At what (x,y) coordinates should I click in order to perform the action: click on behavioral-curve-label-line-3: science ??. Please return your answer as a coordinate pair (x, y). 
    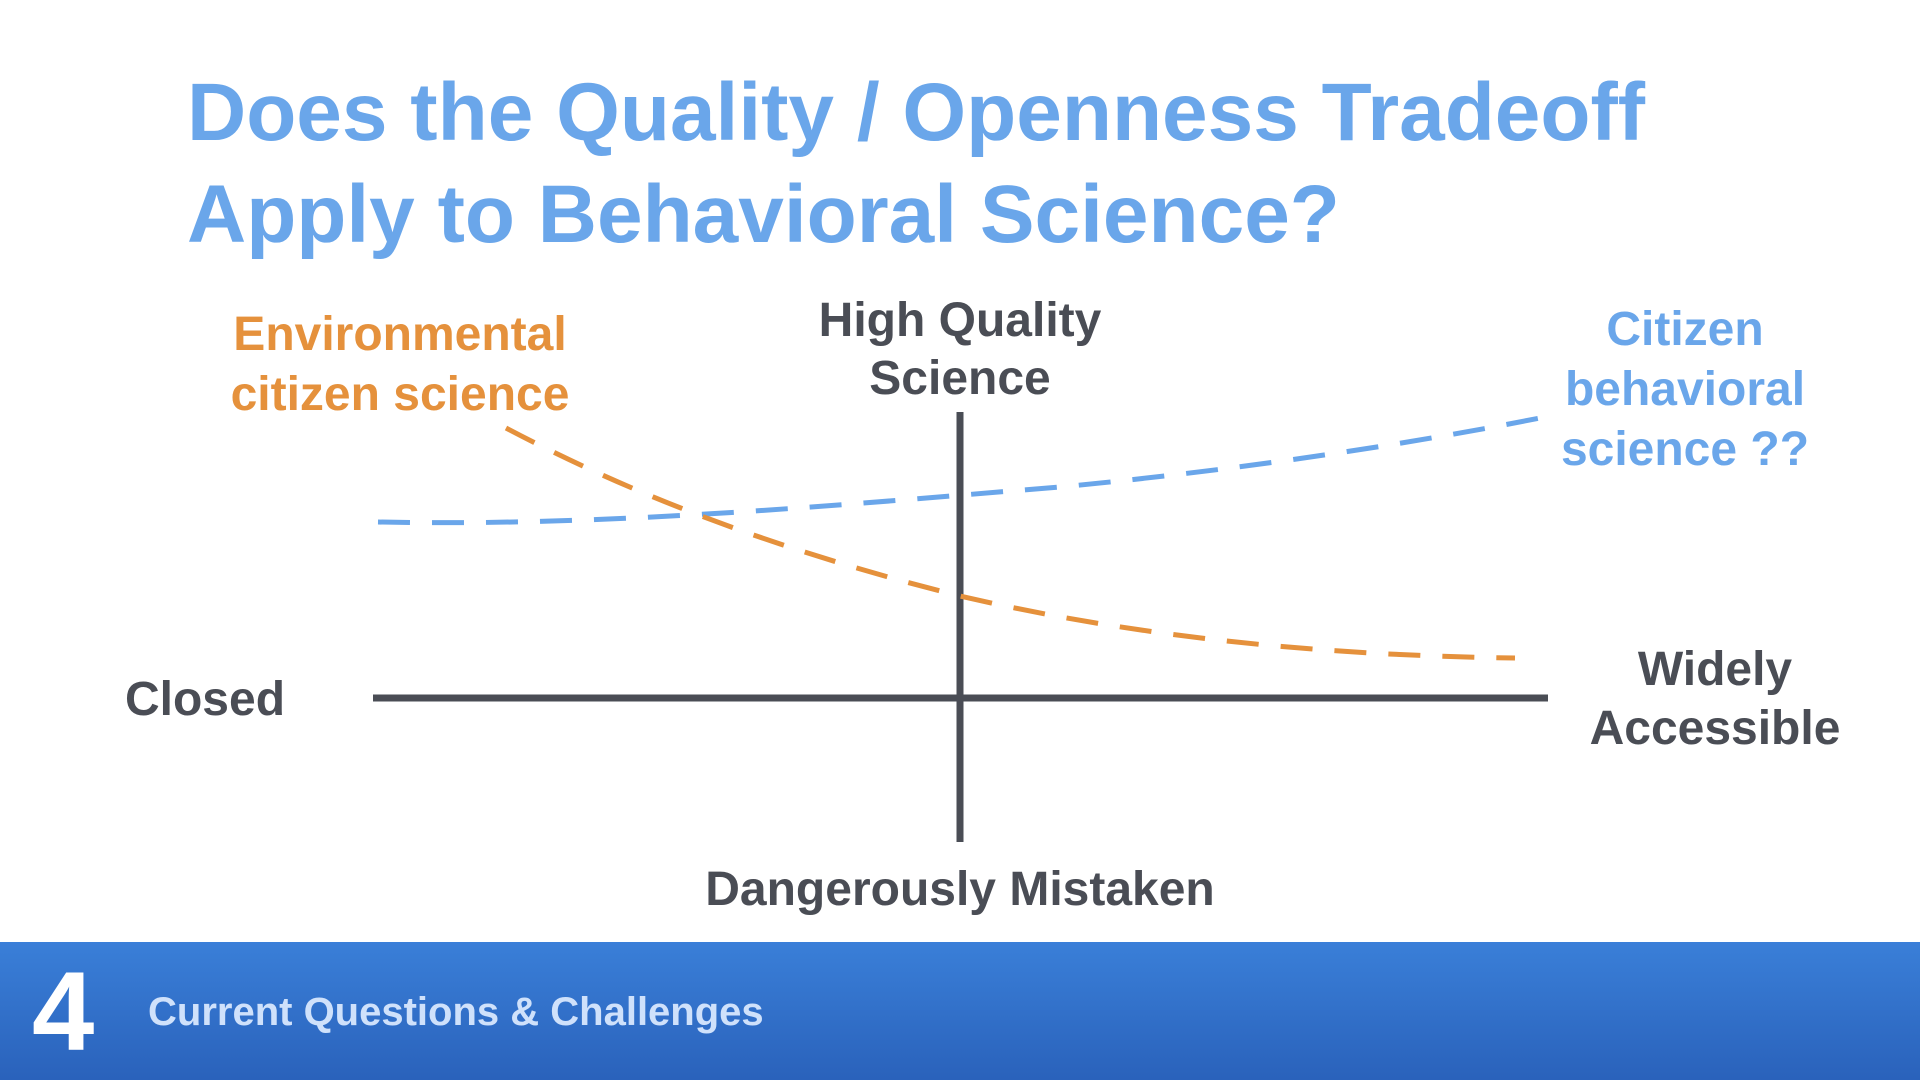
    Looking at the image, I should click on (1685, 449).